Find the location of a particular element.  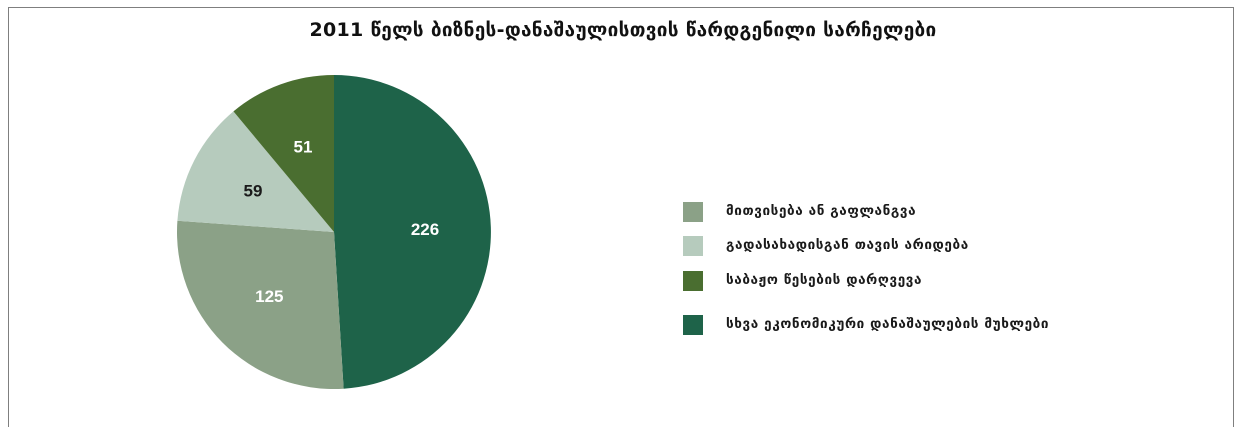

slice-value-label: 59 is located at coordinates (253, 191).